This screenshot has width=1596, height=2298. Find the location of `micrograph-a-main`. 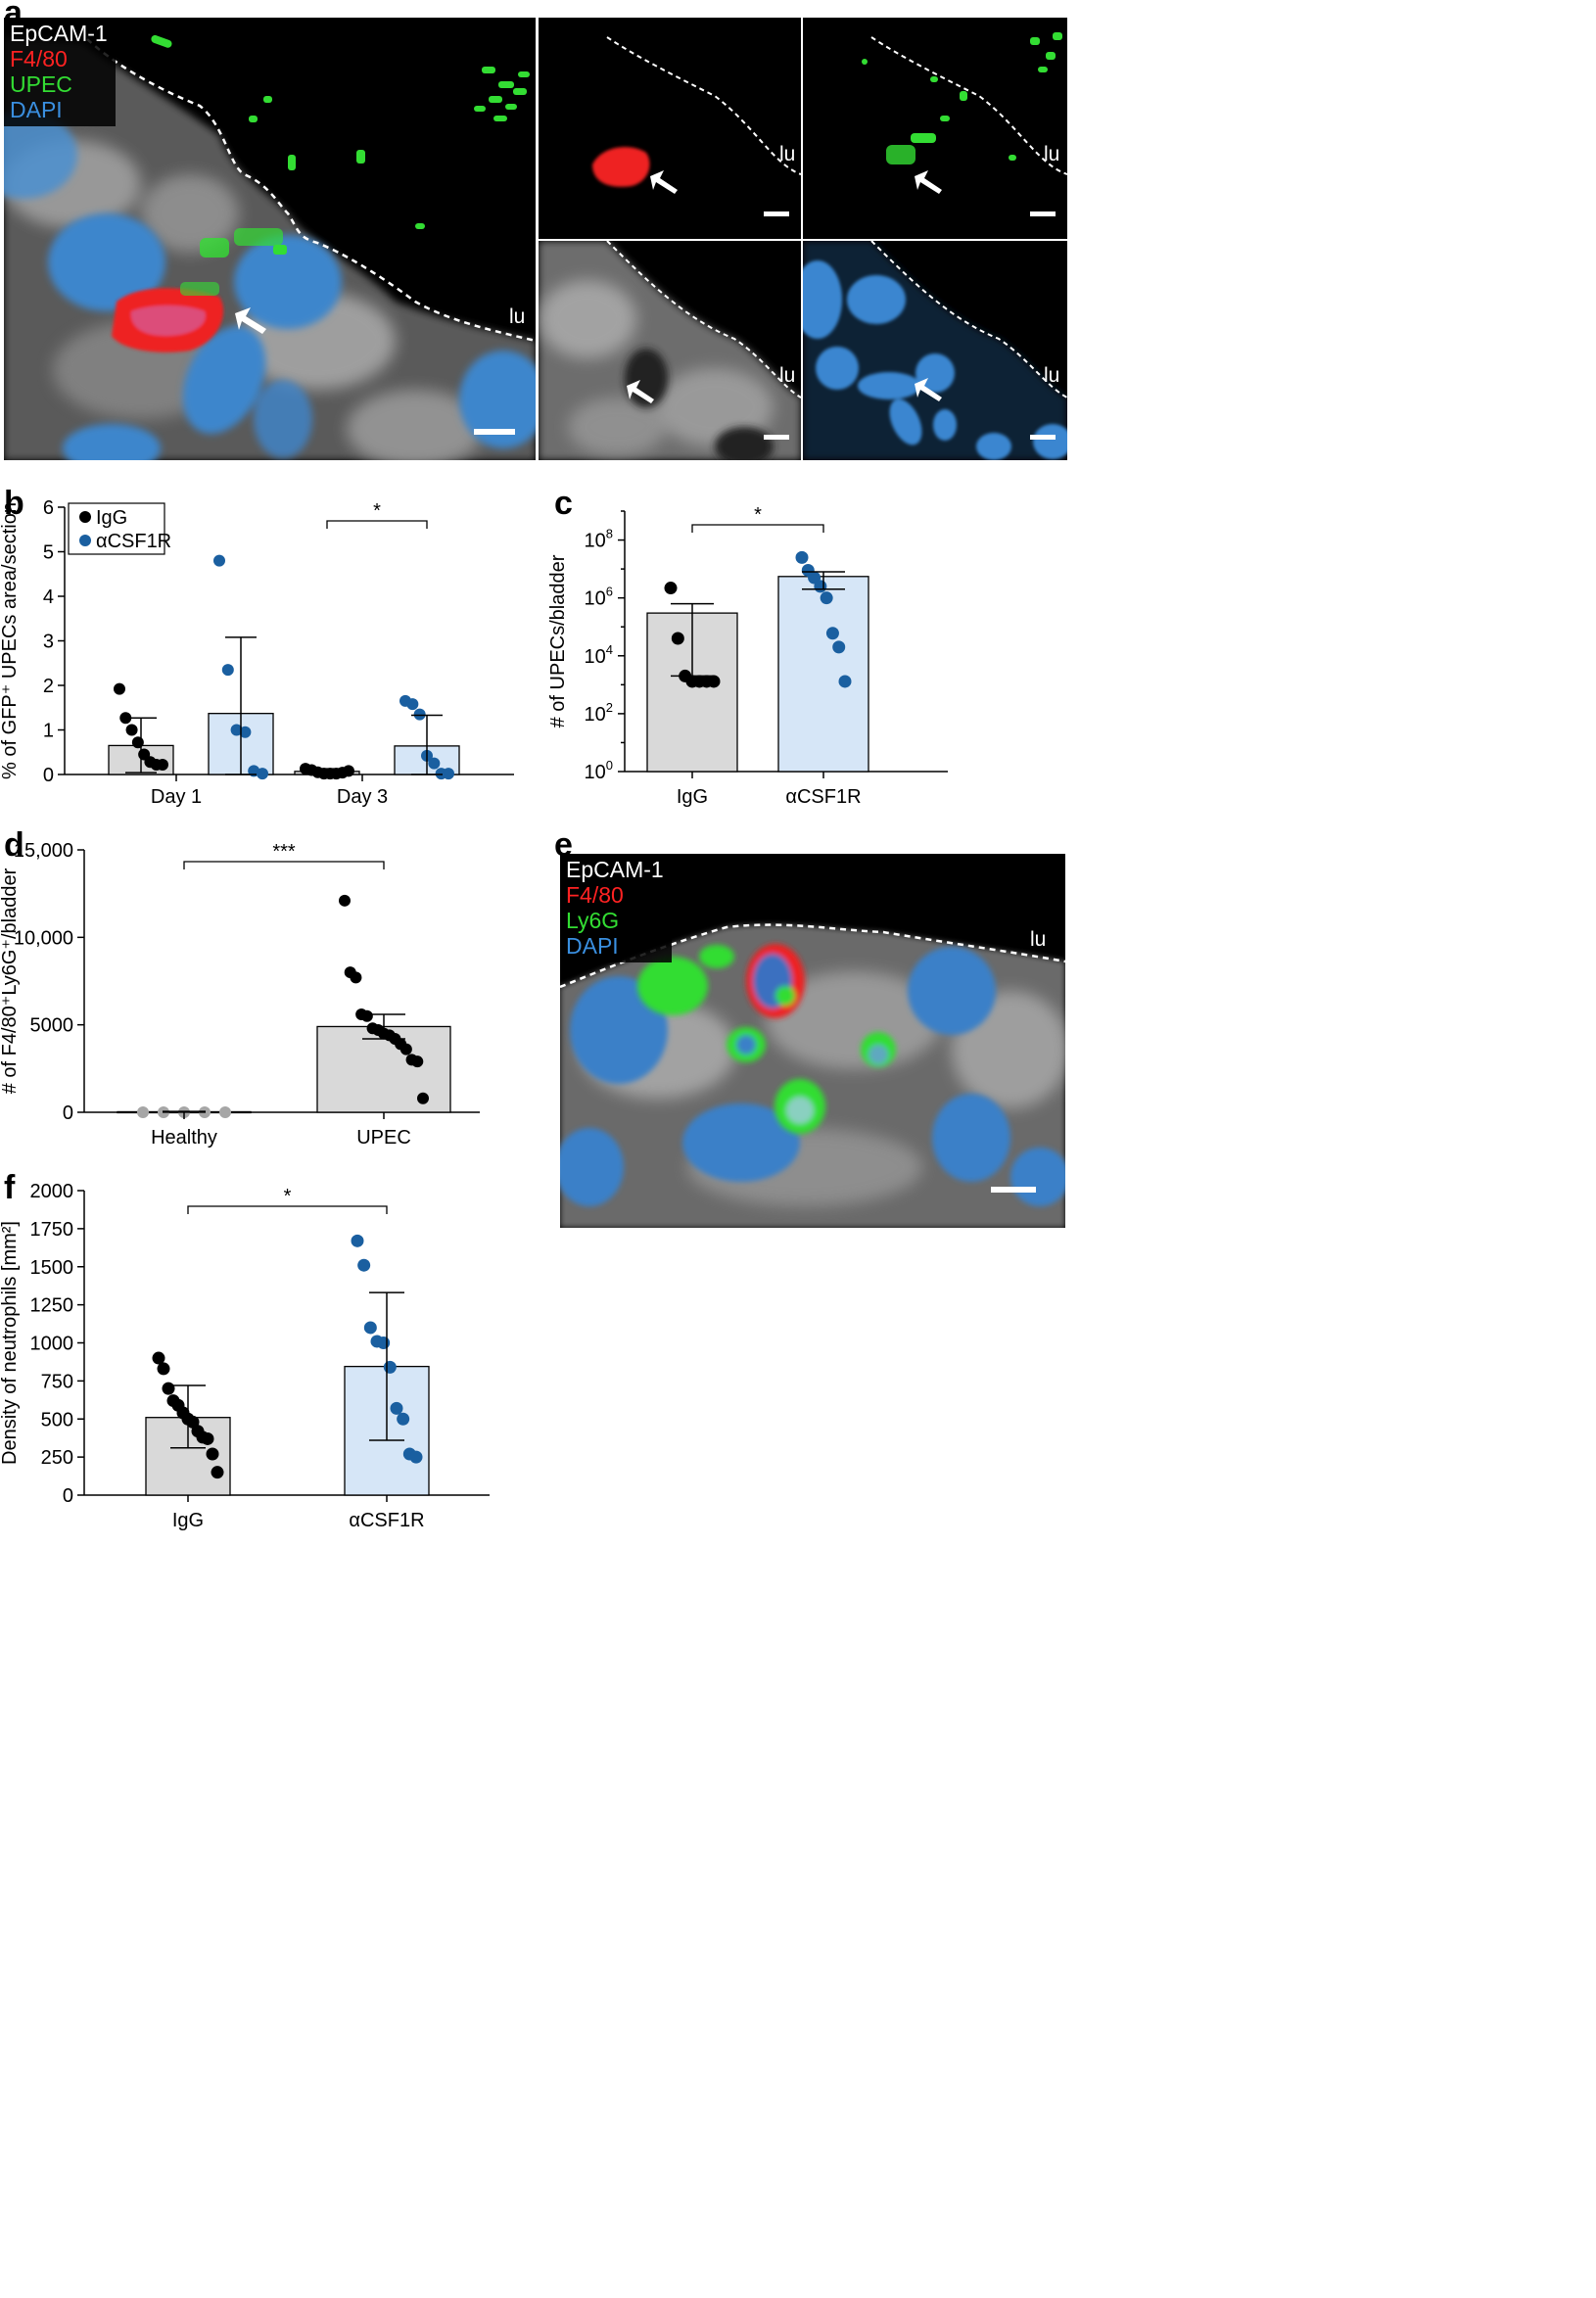

micrograph-a-main is located at coordinates (270, 239).